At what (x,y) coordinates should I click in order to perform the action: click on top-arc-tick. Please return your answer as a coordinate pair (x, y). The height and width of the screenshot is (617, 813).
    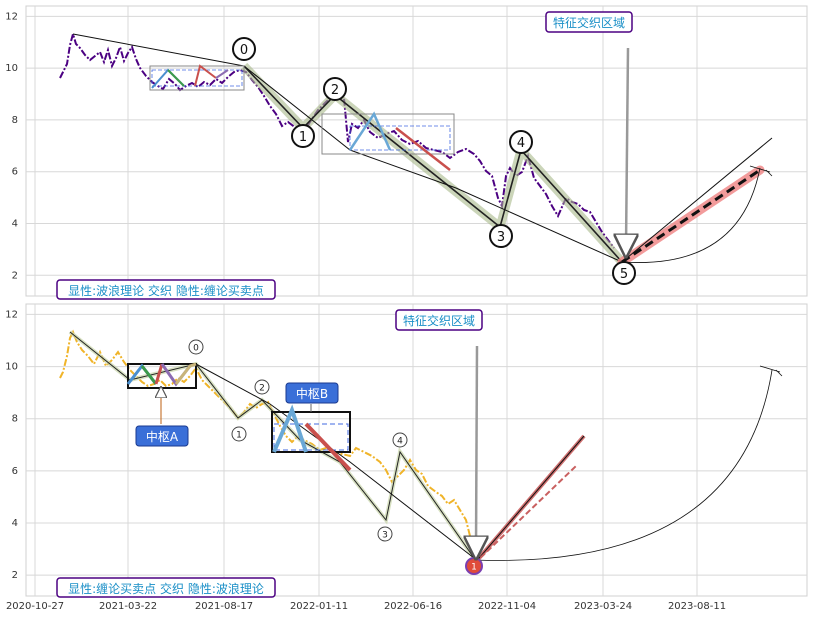
    Looking at the image, I should click on (761, 171).